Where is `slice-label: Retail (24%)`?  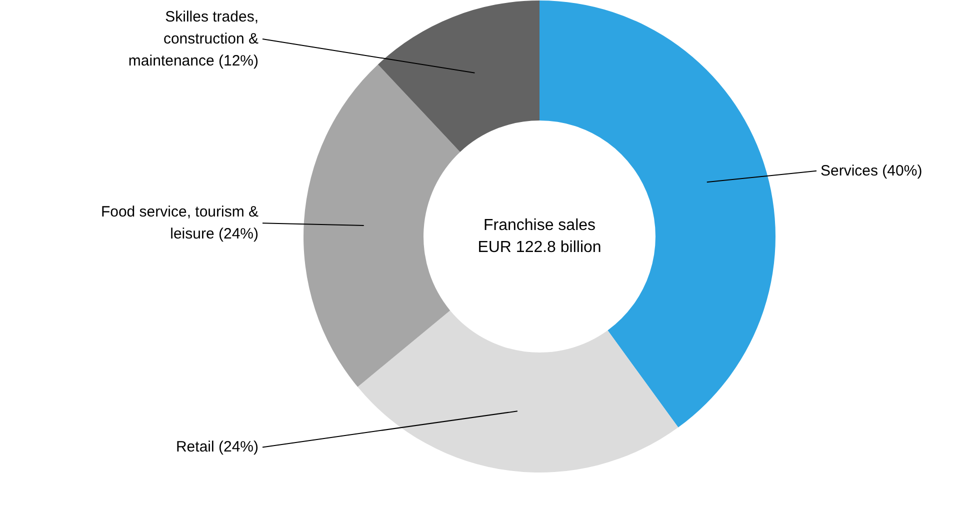
slice-label: Retail (24%) is located at coordinates (217, 447).